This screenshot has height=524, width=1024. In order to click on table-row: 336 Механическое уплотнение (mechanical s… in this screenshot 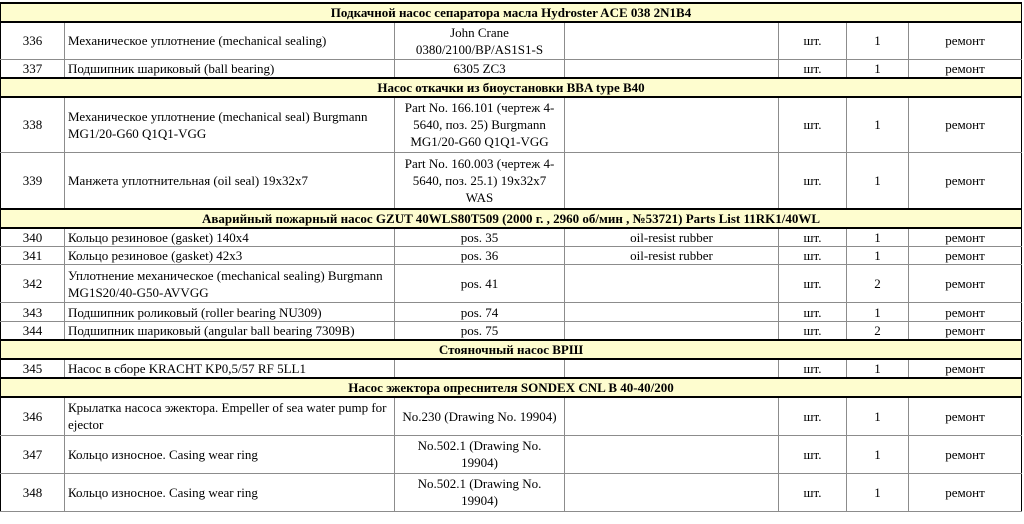, I will do `click(511, 40)`.